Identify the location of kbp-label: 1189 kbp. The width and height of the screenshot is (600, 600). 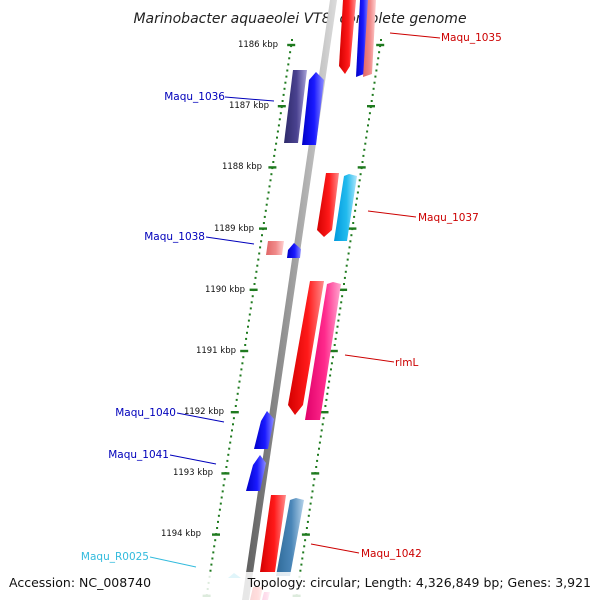
(234, 229).